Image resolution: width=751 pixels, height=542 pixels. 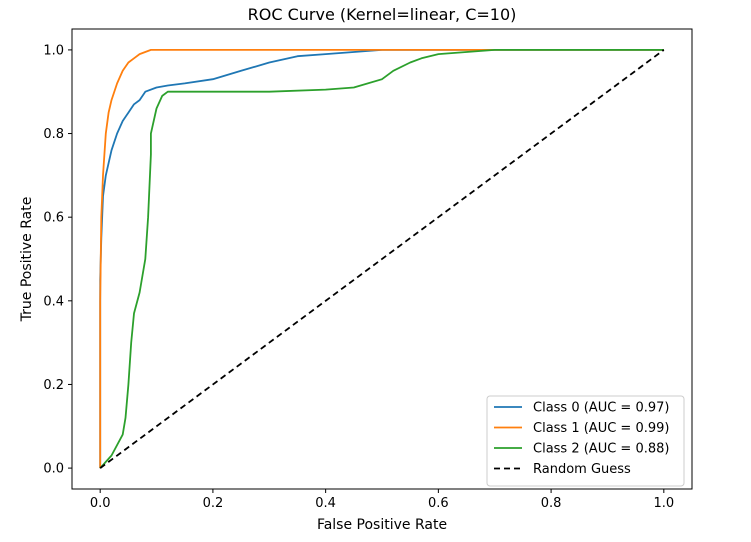 What do you see at coordinates (438, 503) in the screenshot?
I see `x-tick-label: 0.6` at bounding box center [438, 503].